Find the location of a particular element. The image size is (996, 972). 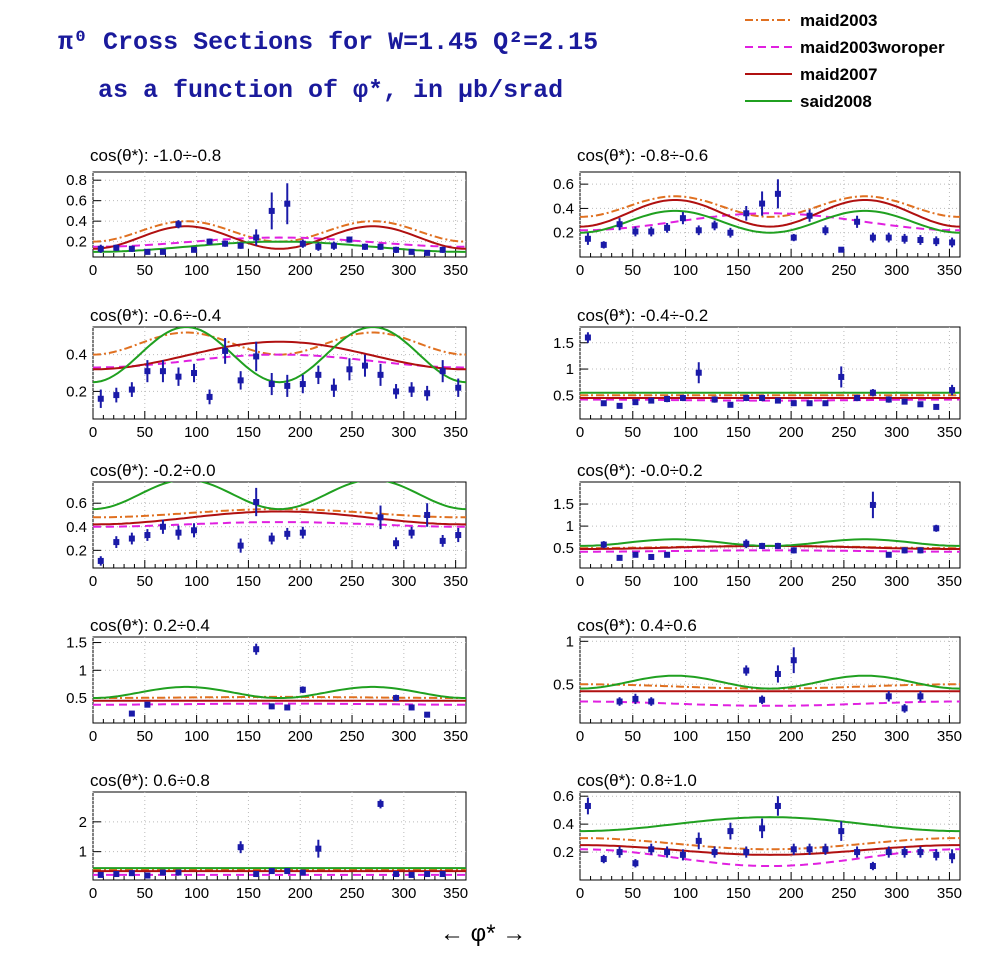

y-tick-label: 2 is located at coordinates (83, 822).